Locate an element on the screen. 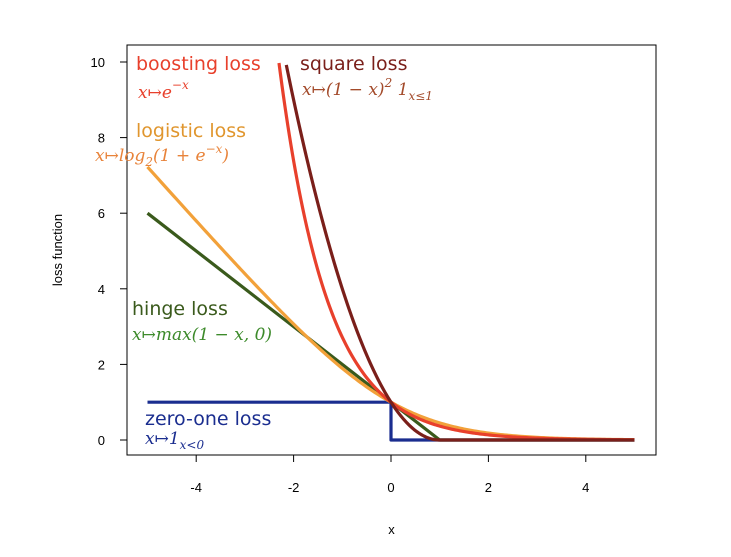 This screenshot has width=731, height=557. logistic-formula-sub: 2 is located at coordinates (148, 162).